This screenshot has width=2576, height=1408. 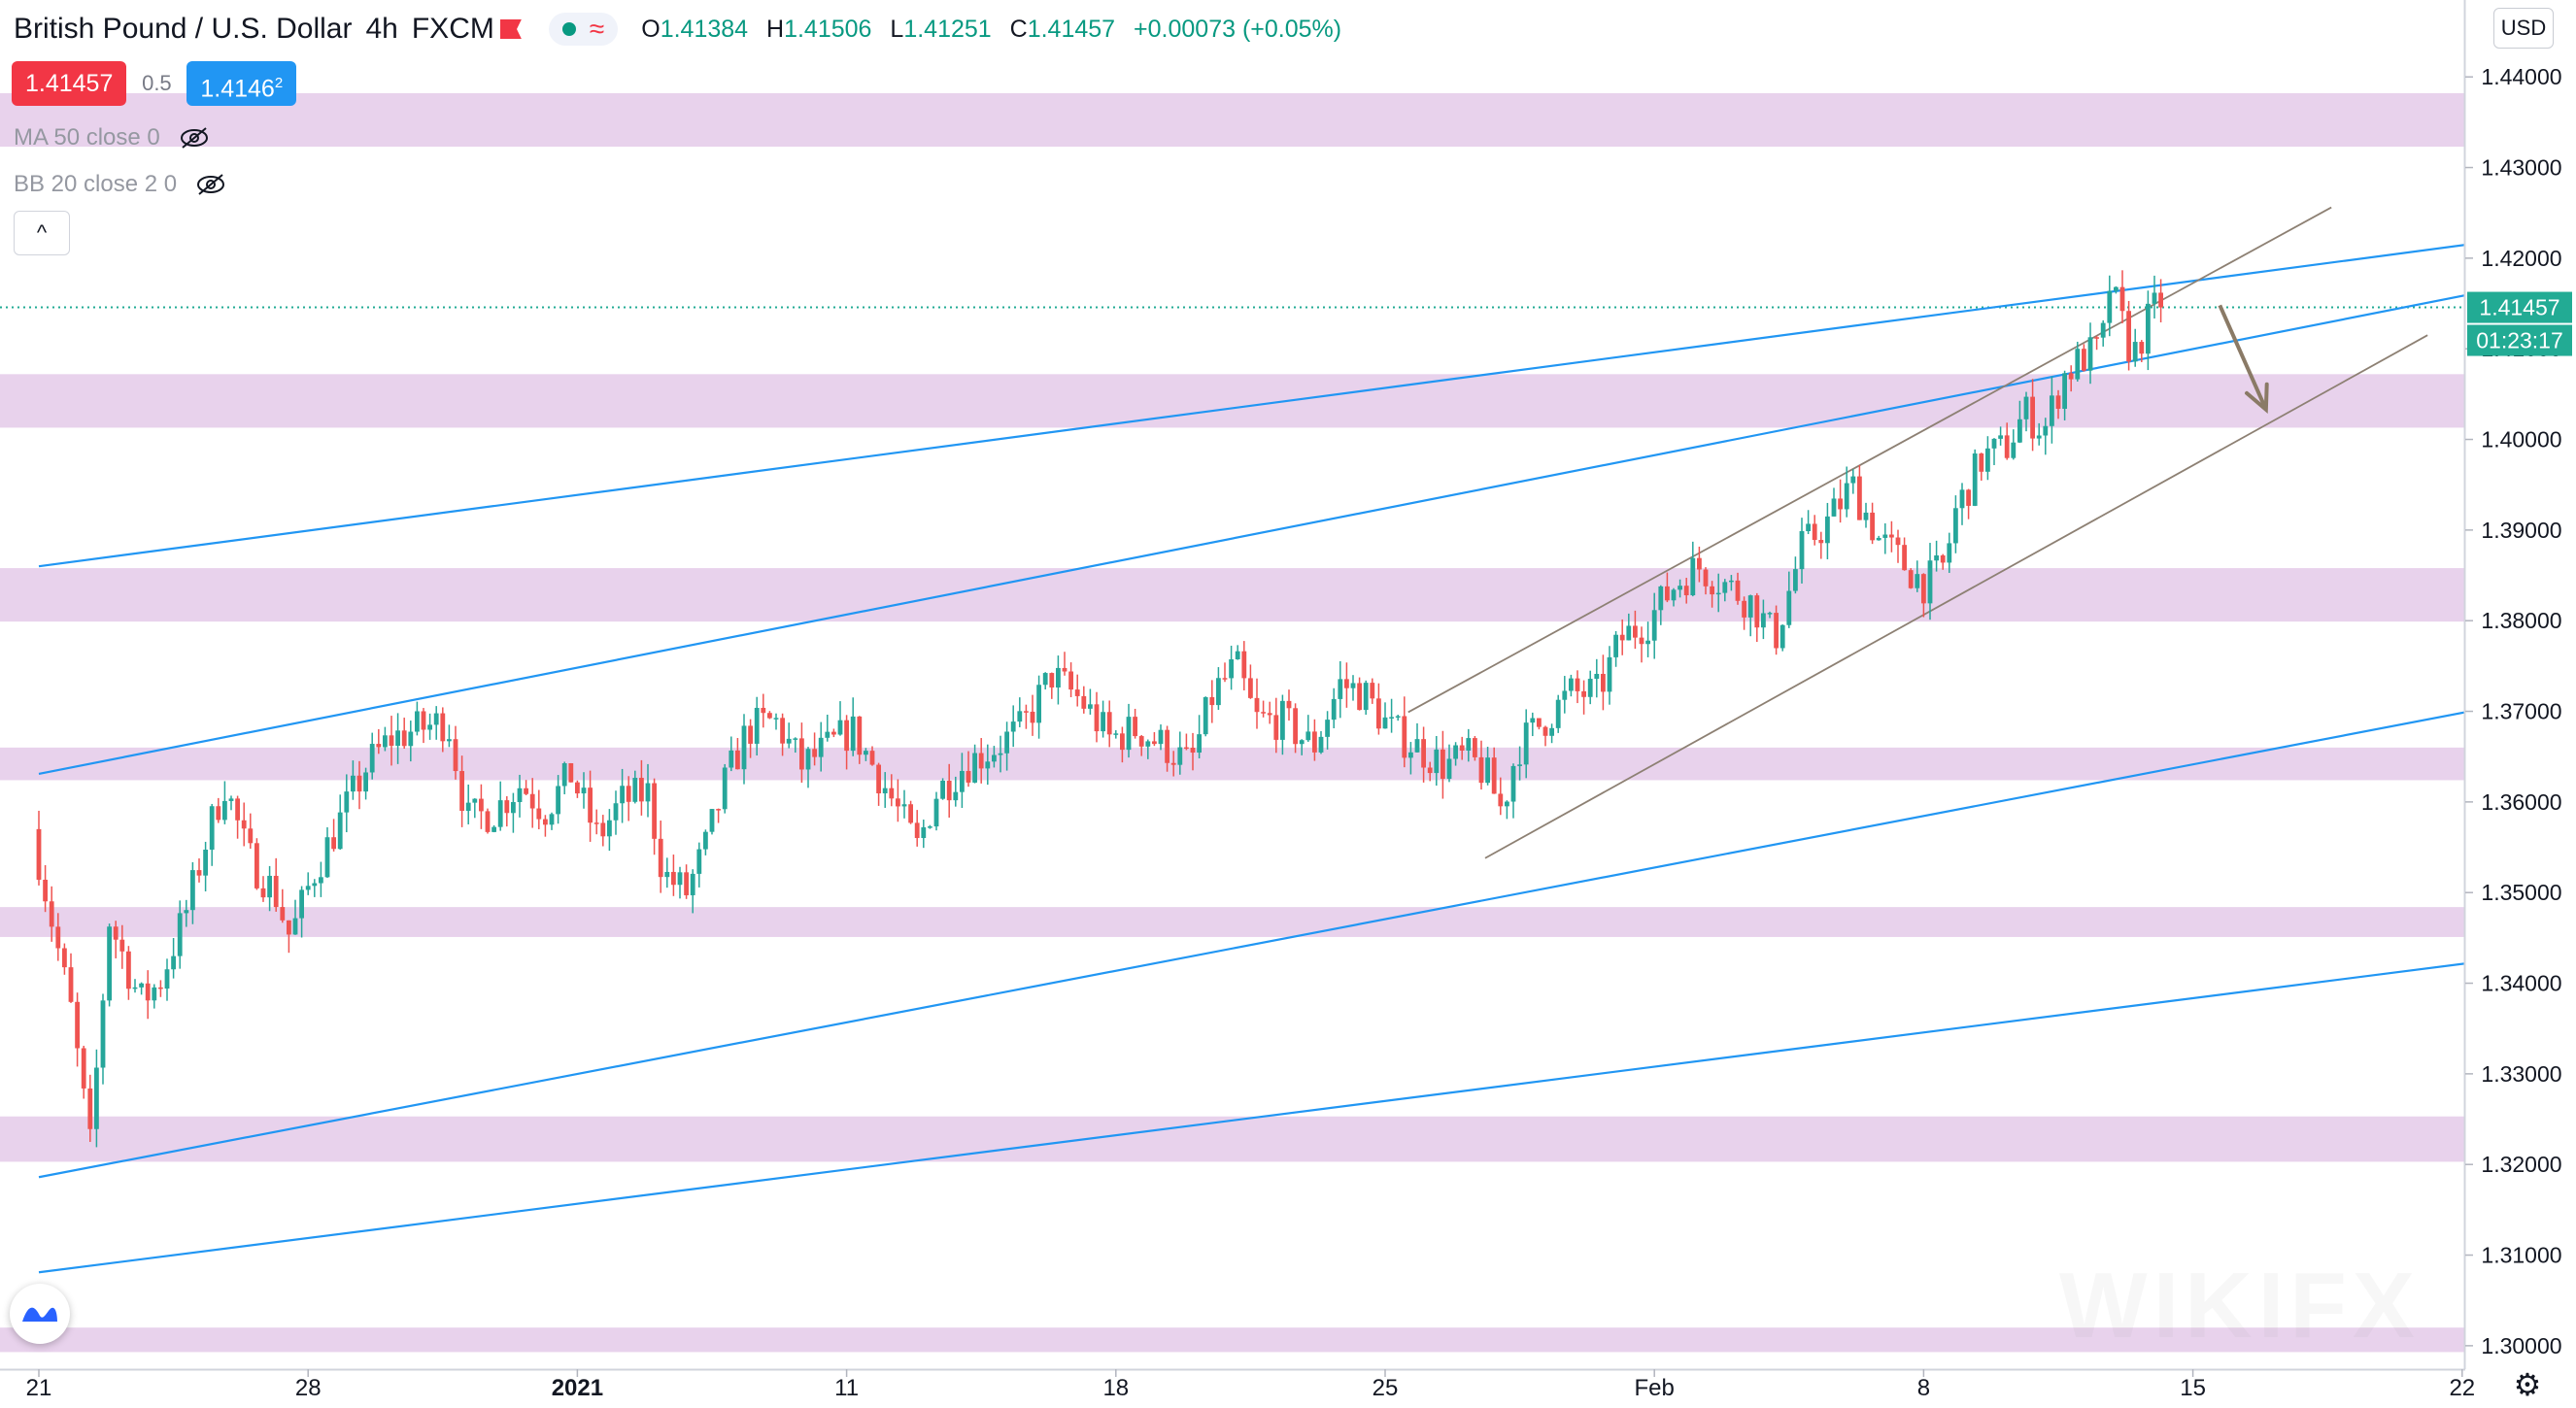 I want to click on indicator-bb: BB 20 close 2 0, so click(x=120, y=184).